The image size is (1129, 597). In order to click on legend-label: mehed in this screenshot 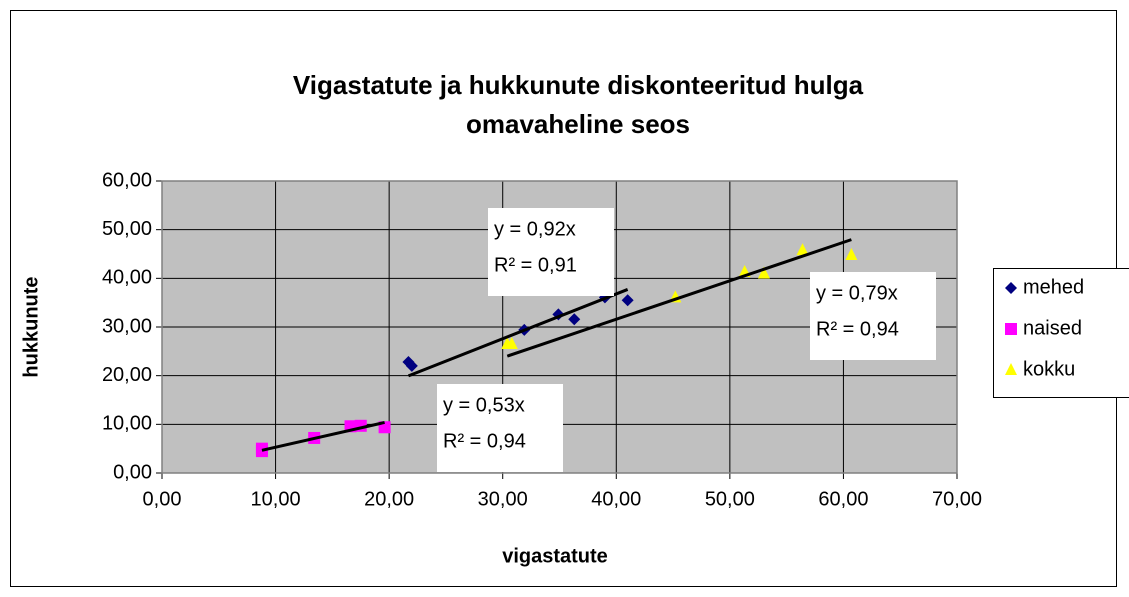, I will do `click(1053, 287)`.